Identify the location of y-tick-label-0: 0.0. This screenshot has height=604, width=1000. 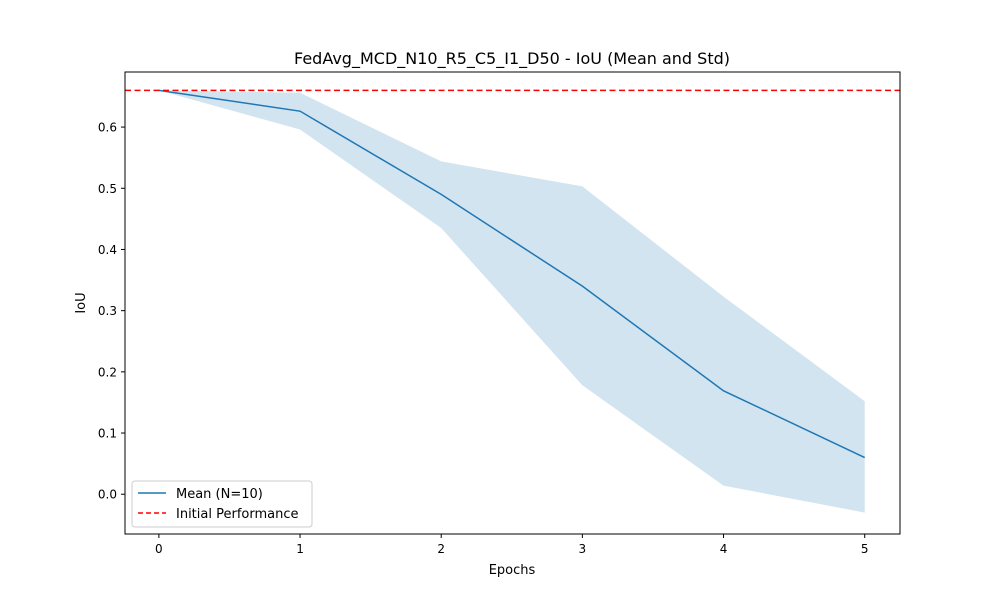
(107, 495).